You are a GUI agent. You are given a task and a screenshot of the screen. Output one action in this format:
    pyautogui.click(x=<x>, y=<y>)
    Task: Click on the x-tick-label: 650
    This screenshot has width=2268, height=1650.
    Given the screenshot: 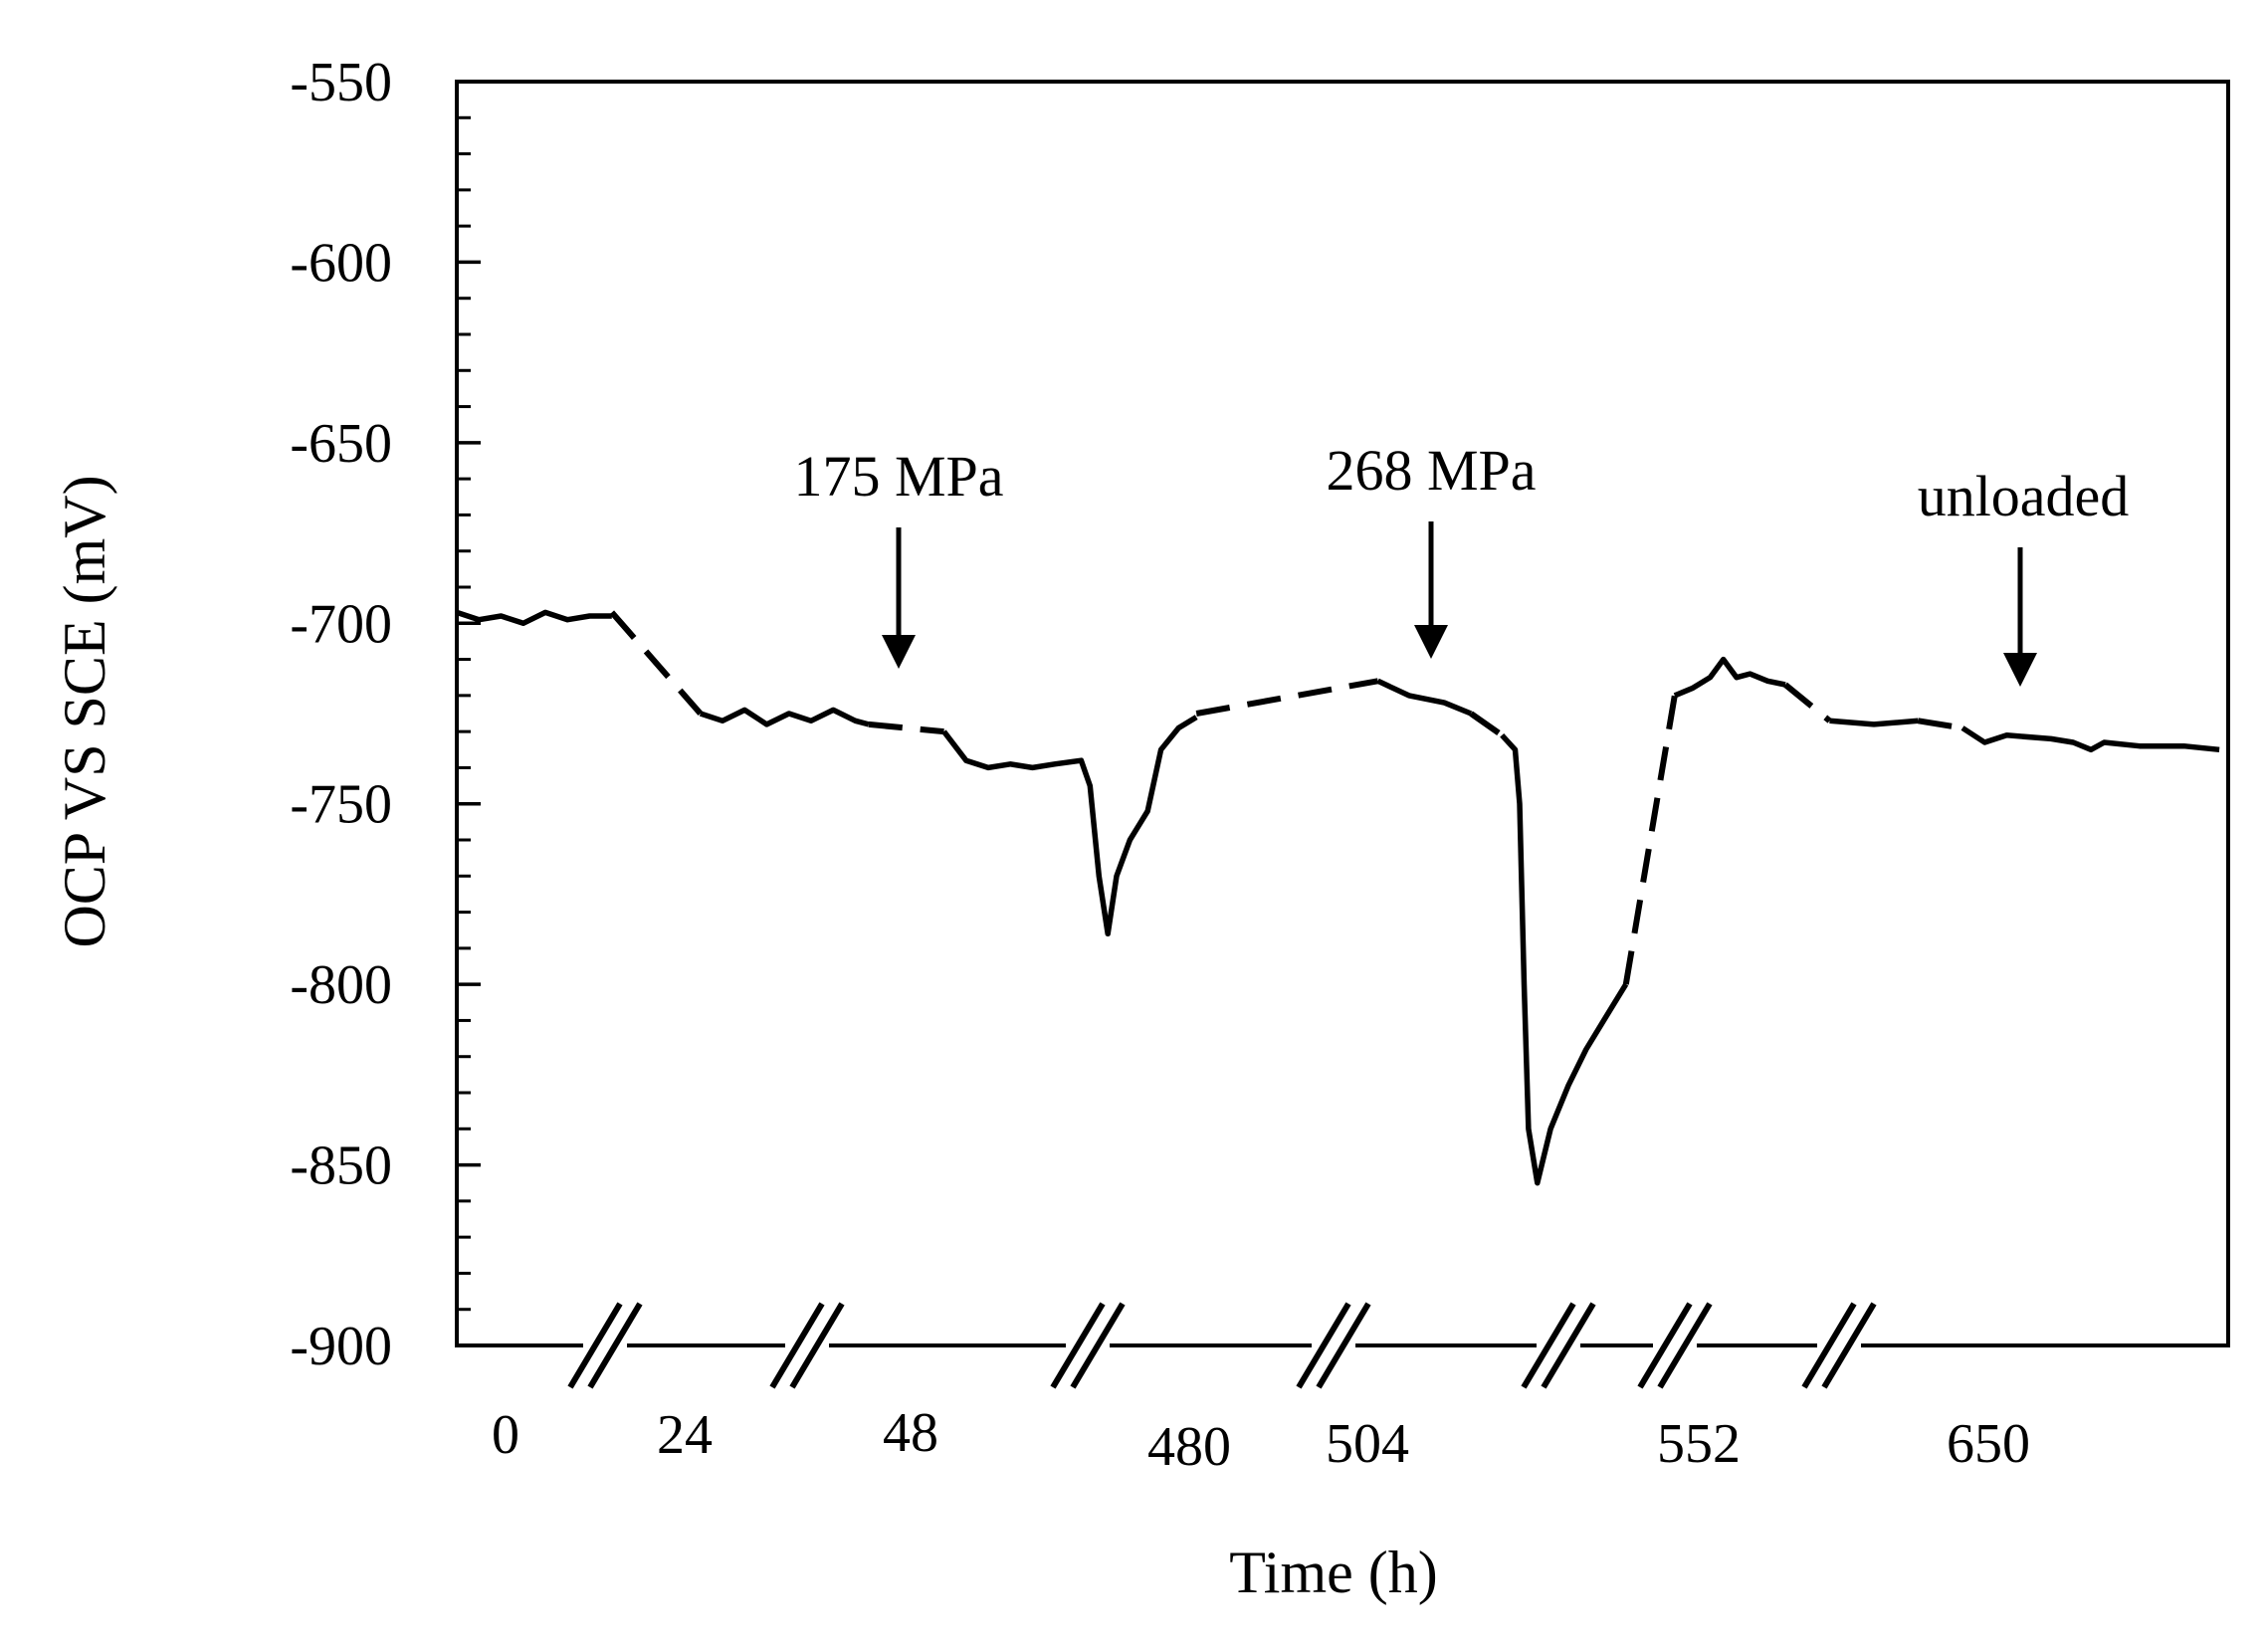 What is the action you would take?
    pyautogui.click(x=1988, y=1444)
    